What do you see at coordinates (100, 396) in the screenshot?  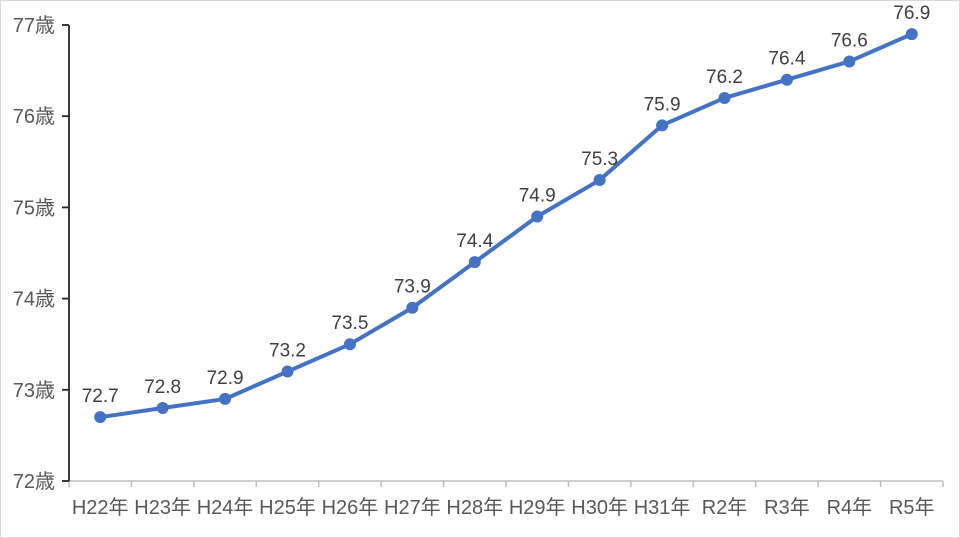 I see `data-point-label: 72.7` at bounding box center [100, 396].